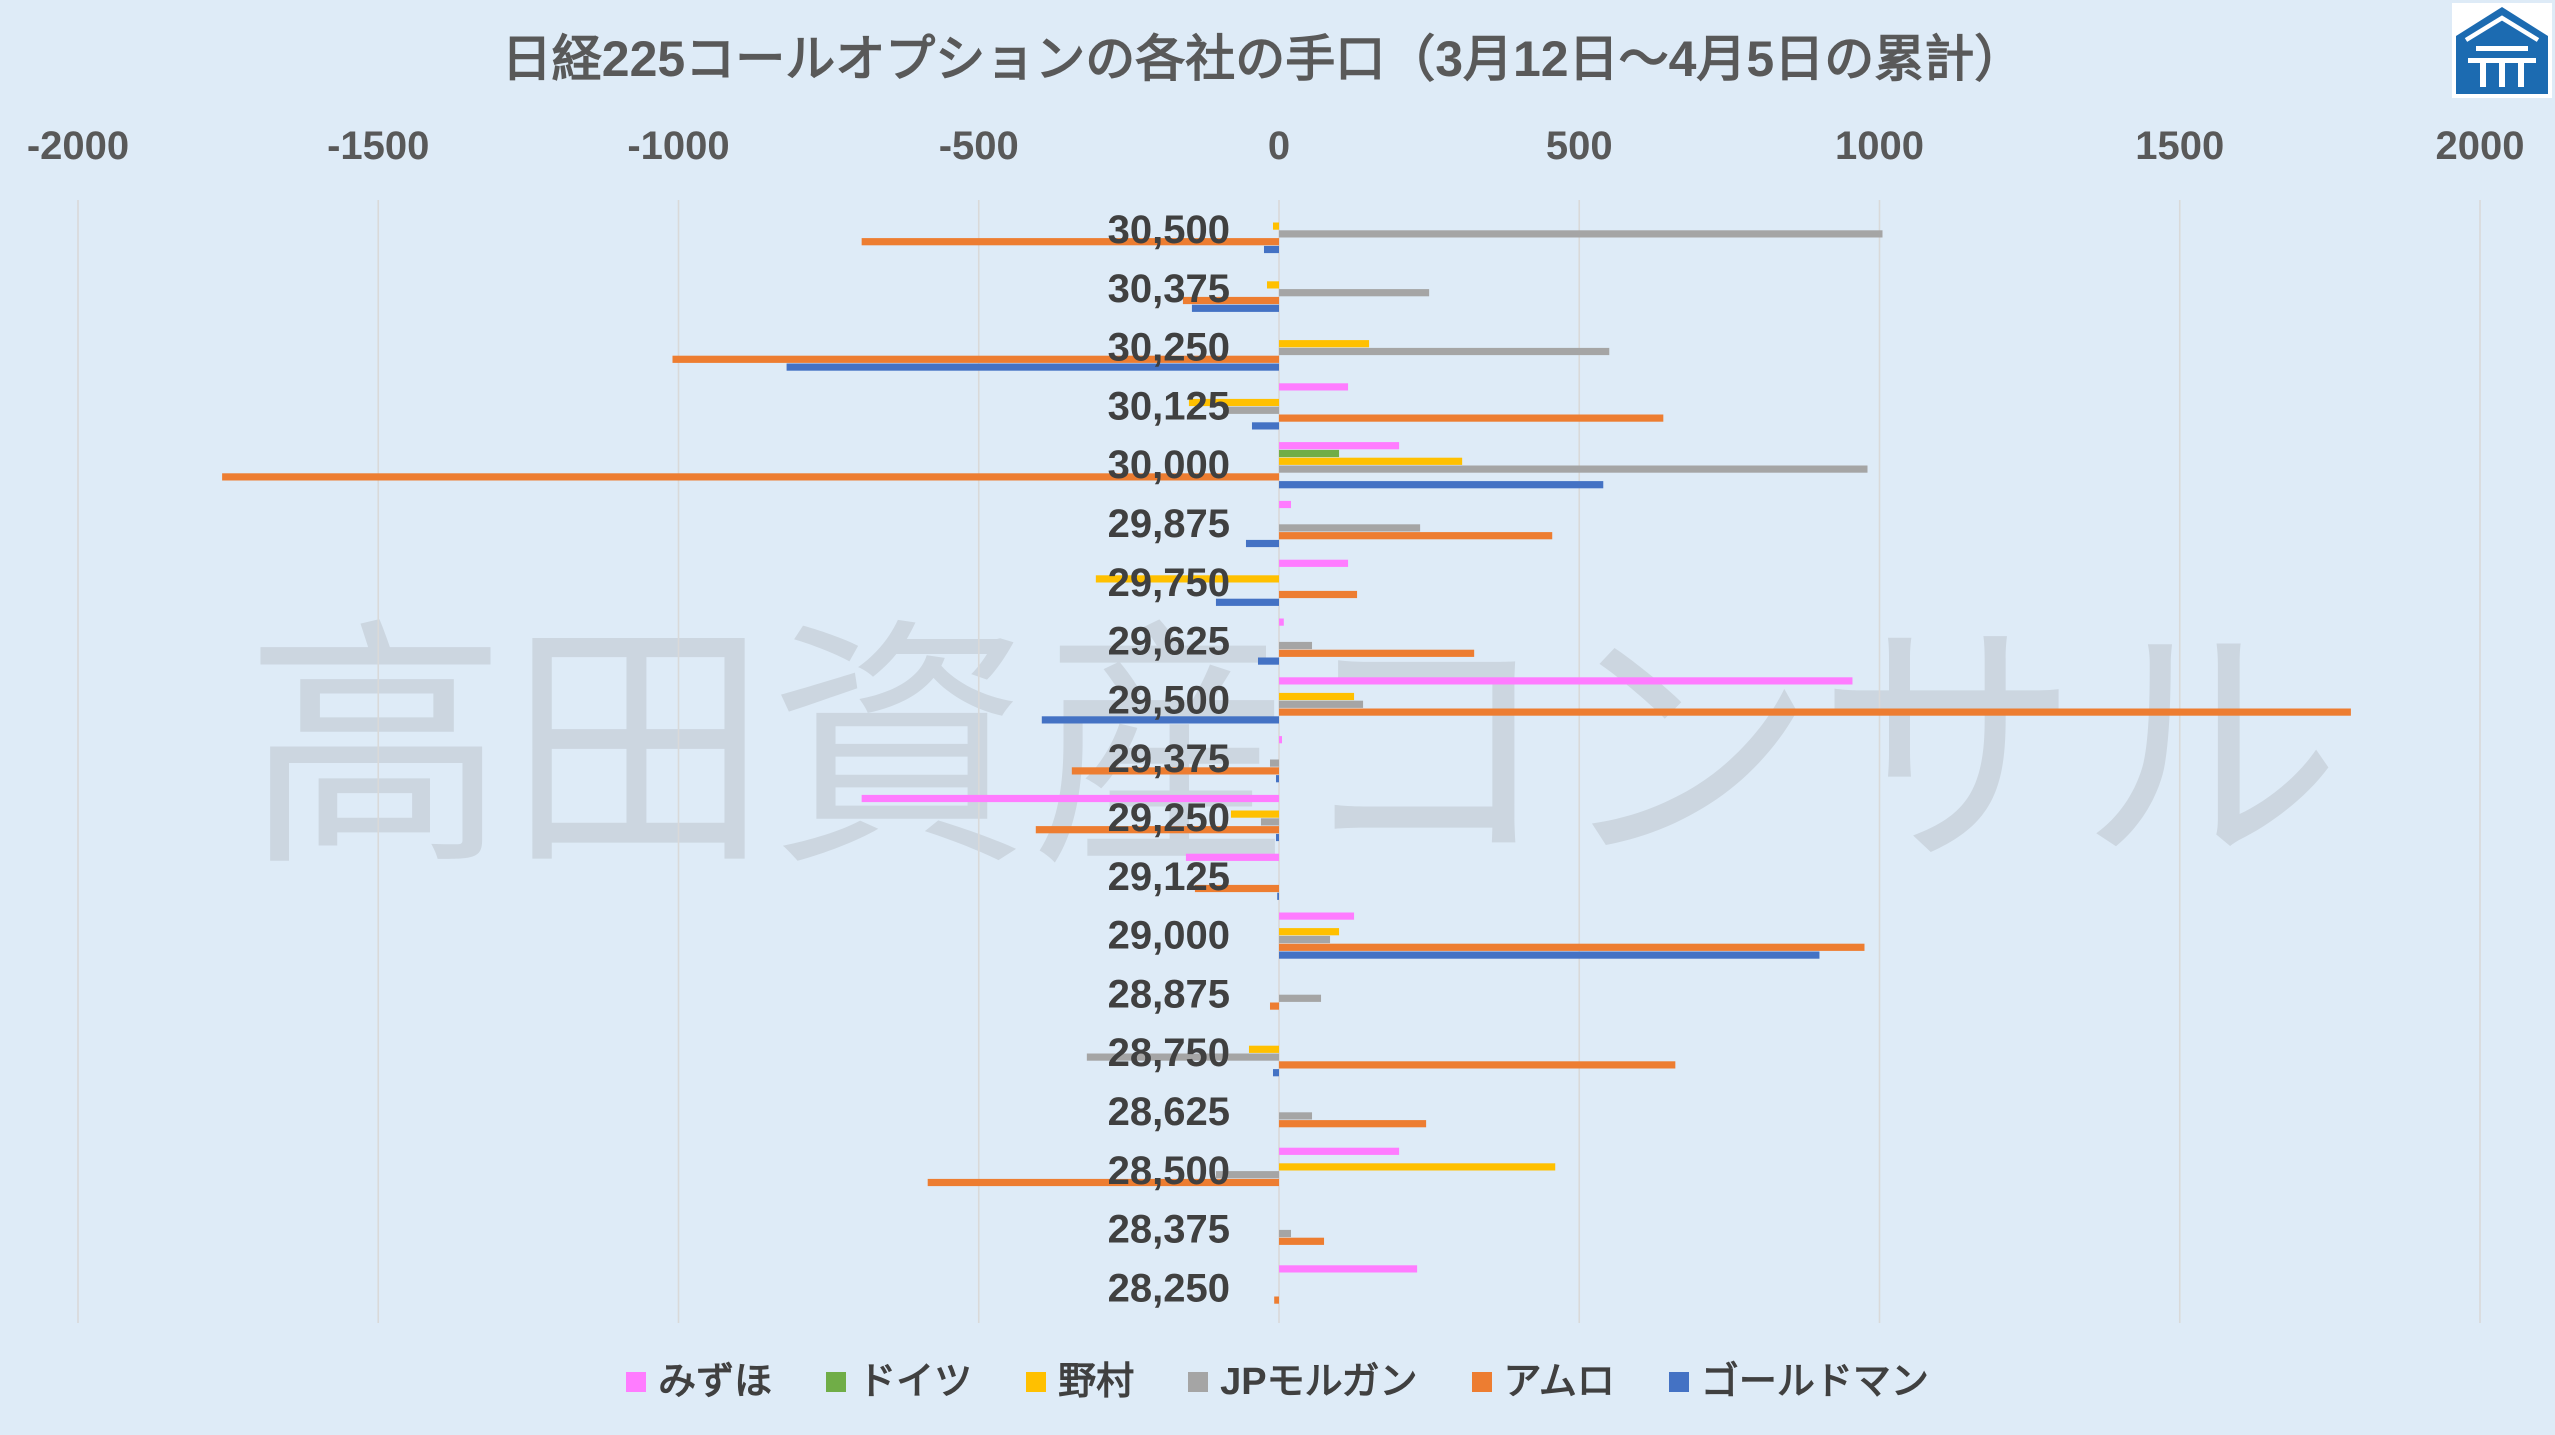 The image size is (2555, 1435). Describe the element at coordinates (2480, 146) in the screenshot. I see `x-tick-label: 2000` at that location.